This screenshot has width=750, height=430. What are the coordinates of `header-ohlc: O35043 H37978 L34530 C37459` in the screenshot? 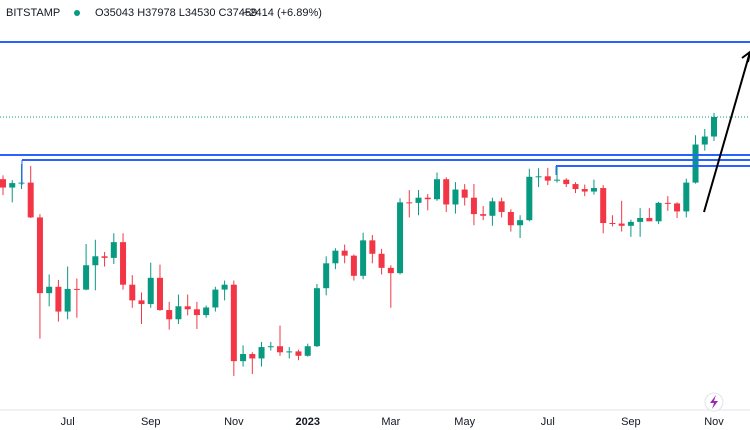 It's located at (176, 13).